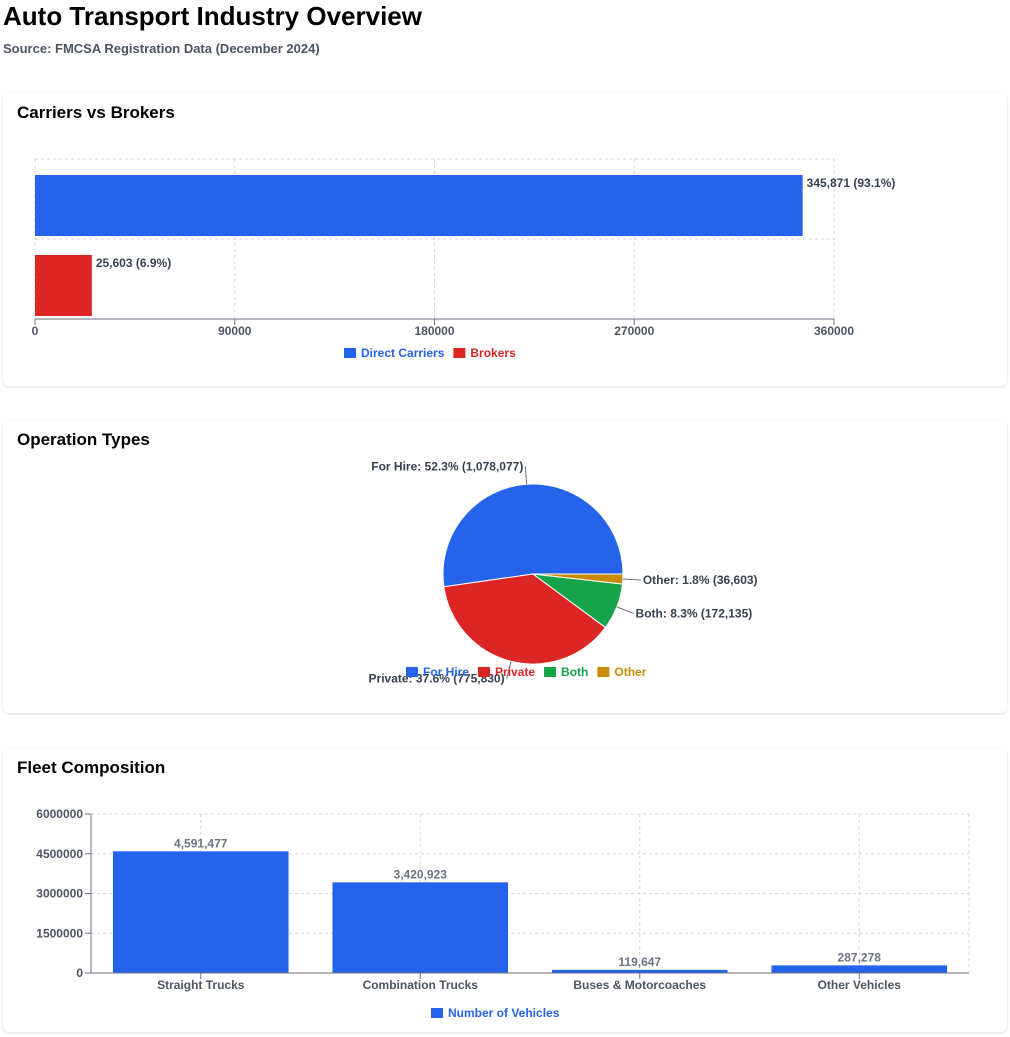 The height and width of the screenshot is (1037, 1010). What do you see at coordinates (133, 263) in the screenshot?
I see `bar-data-label: 25,603 (6.9%)` at bounding box center [133, 263].